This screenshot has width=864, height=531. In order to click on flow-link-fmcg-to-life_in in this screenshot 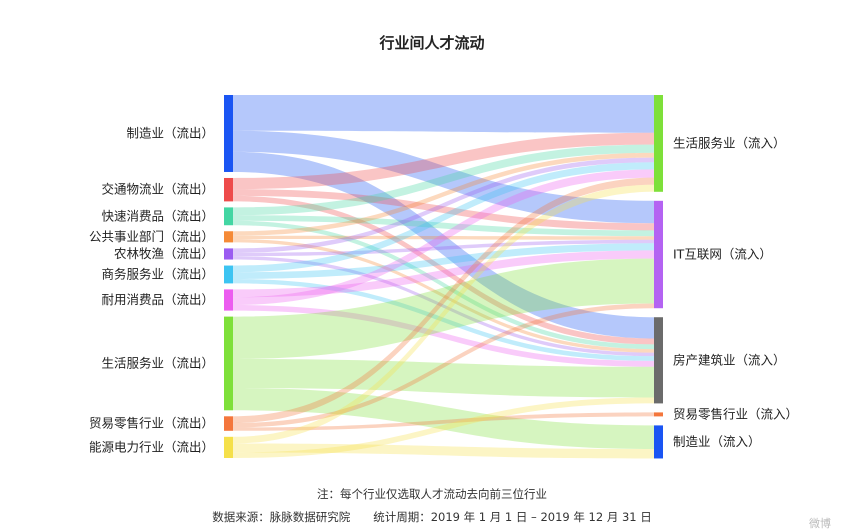, I will do `click(443, 180)`.